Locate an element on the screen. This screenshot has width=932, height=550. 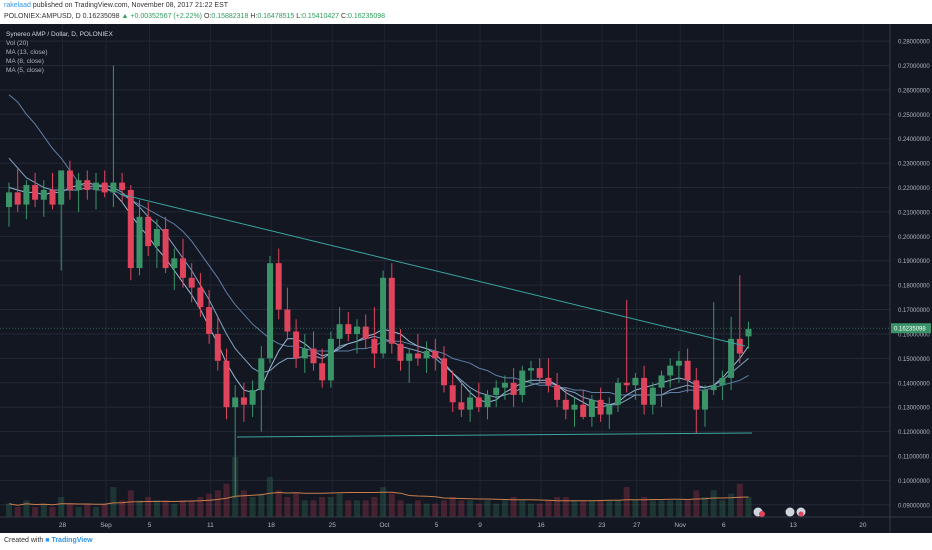
tradingview-brand: TradingView is located at coordinates (72, 540).